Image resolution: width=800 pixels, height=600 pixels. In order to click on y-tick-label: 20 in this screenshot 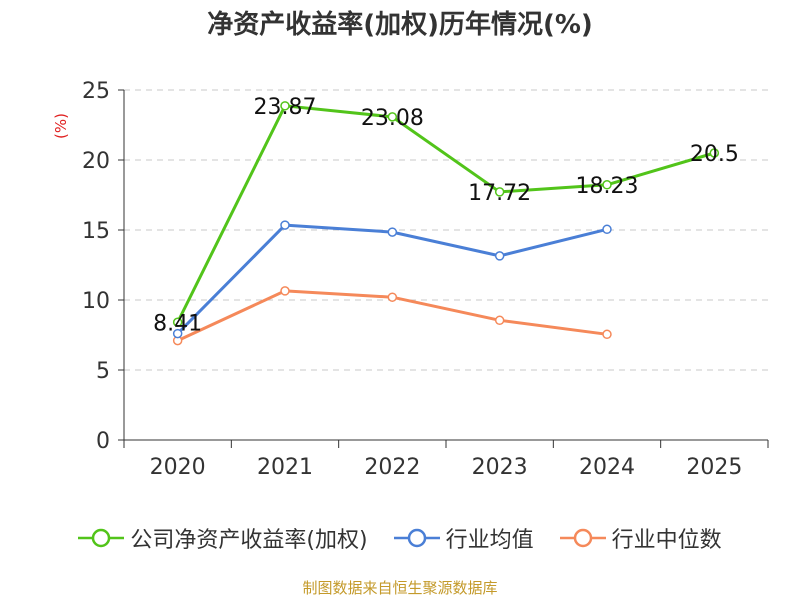, I will do `click(96, 161)`.